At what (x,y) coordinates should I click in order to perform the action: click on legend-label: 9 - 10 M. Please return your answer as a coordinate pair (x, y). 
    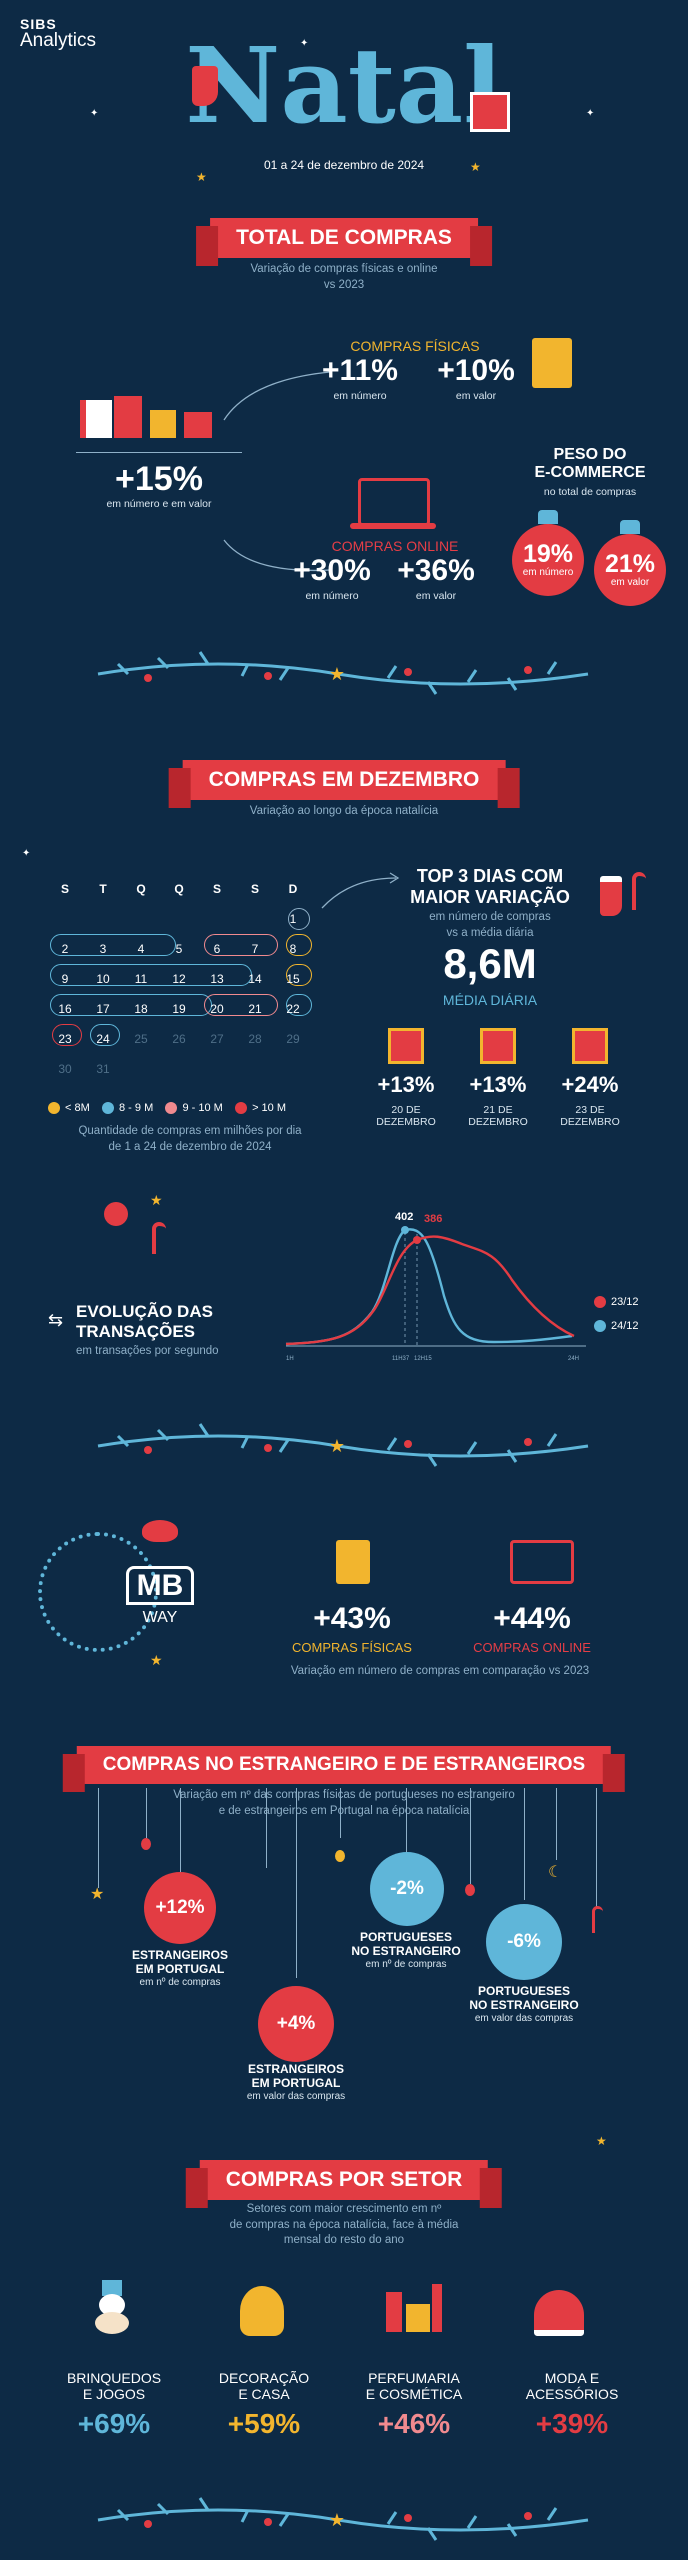
    Looking at the image, I should click on (202, 1108).